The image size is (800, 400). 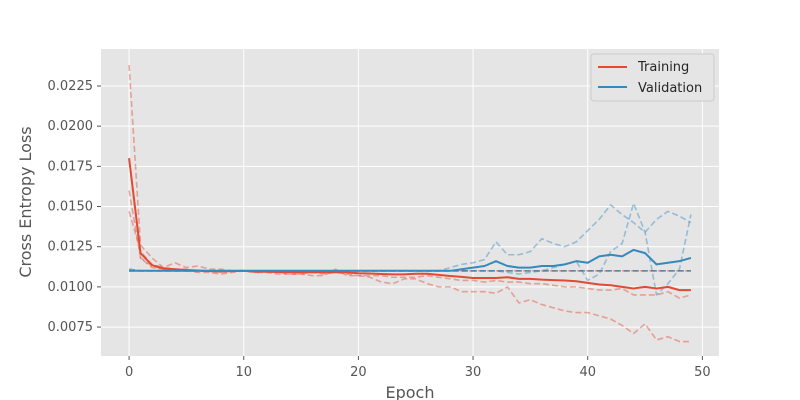 What do you see at coordinates (71, 287) in the screenshot?
I see `y-tick-label: 0.0100` at bounding box center [71, 287].